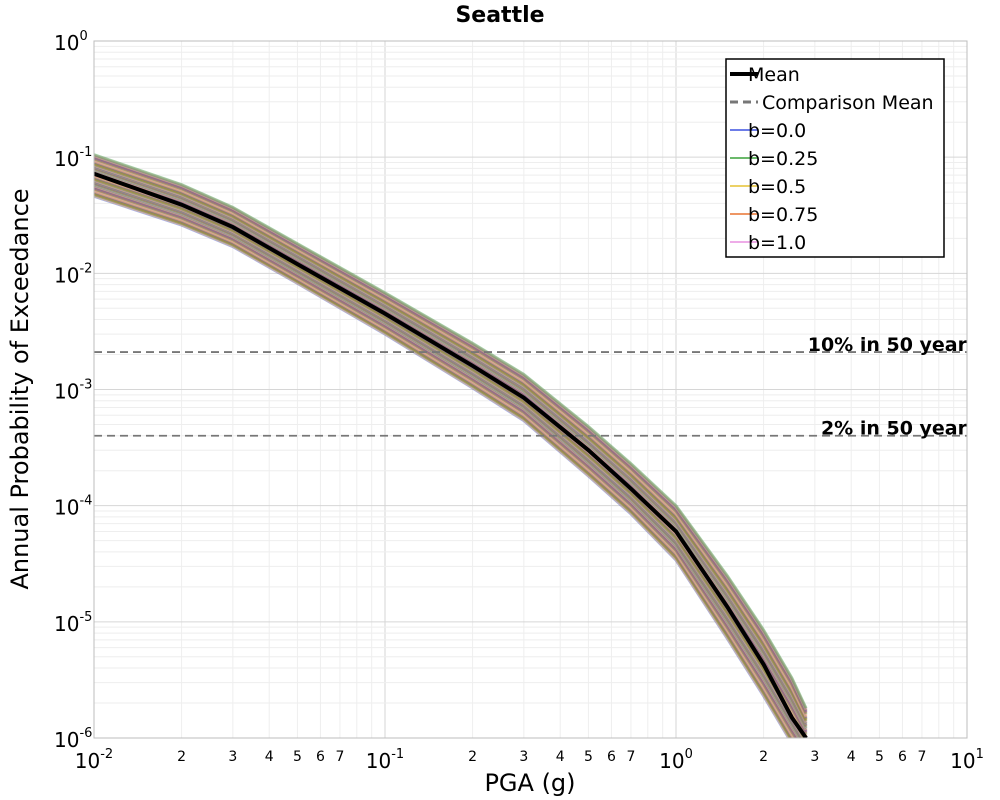 The width and height of the screenshot is (1000, 800). I want to click on y-tick-label: 10⁻³, so click(73, 391).